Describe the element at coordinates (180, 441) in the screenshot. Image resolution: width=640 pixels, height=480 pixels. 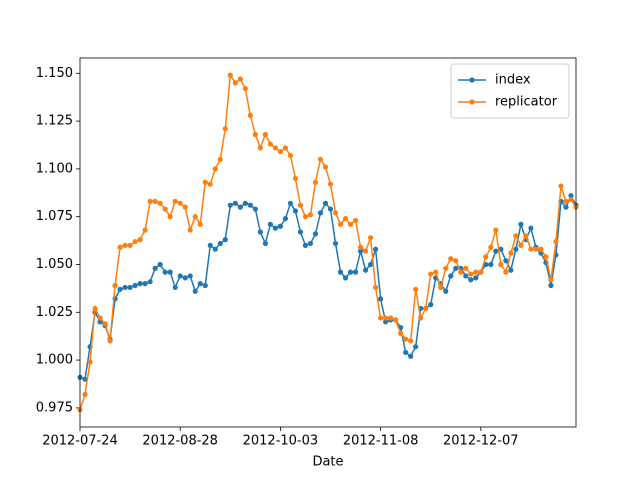
I see `x-tick-label: 2012-08-28` at that location.